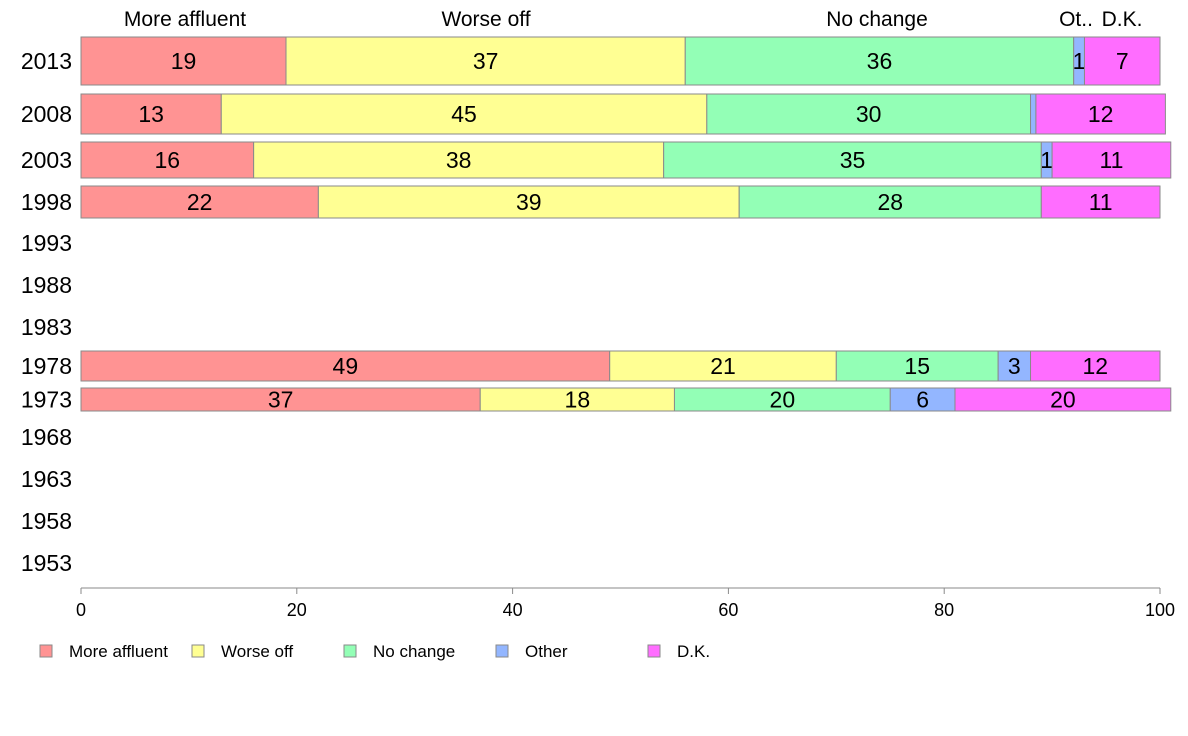 The image size is (1188, 736). Describe the element at coordinates (693, 651) in the screenshot. I see `legend-label: D.K.` at that location.